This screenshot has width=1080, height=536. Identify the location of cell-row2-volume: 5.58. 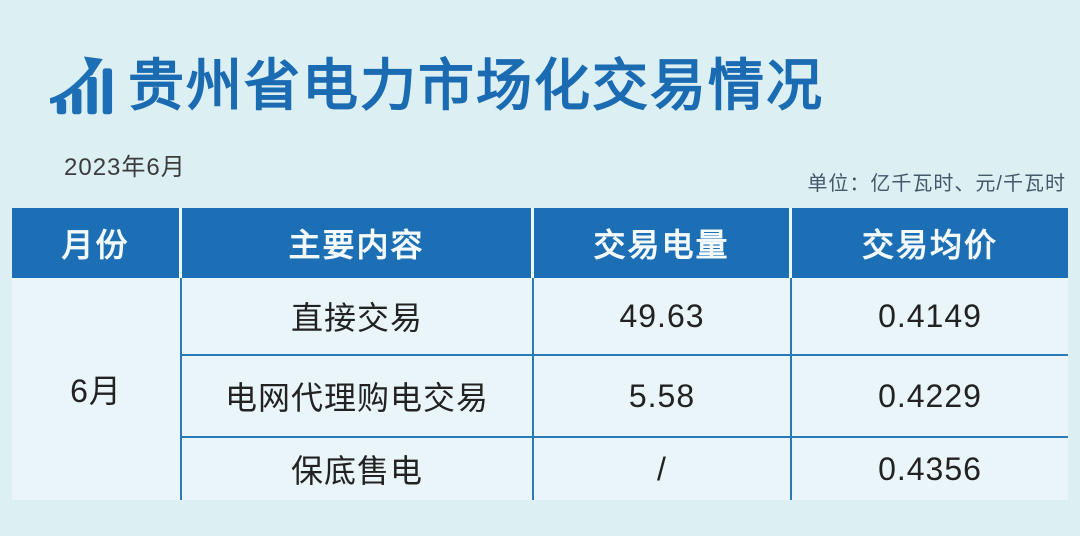
(663, 397).